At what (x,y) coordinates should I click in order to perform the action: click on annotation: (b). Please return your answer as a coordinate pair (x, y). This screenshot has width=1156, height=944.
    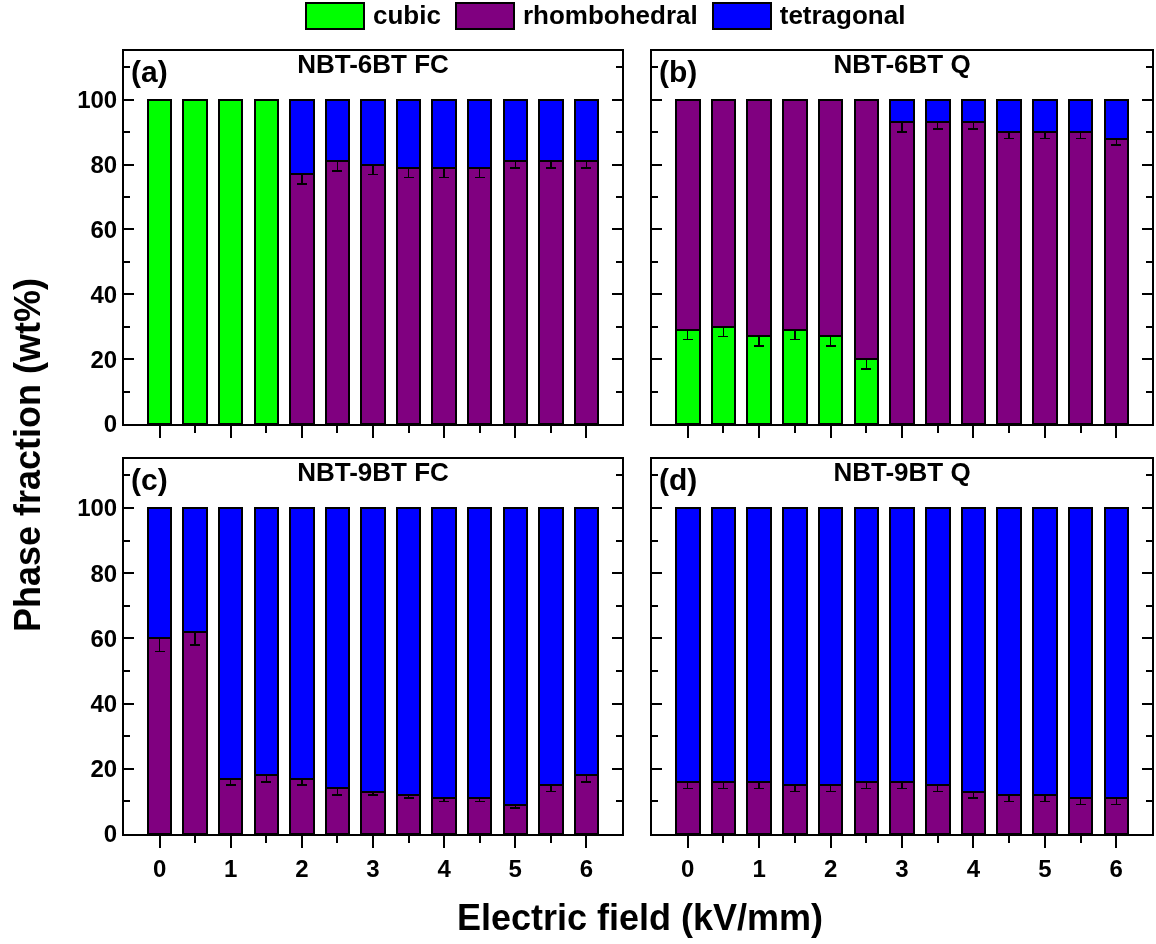
    Looking at the image, I should click on (678, 71).